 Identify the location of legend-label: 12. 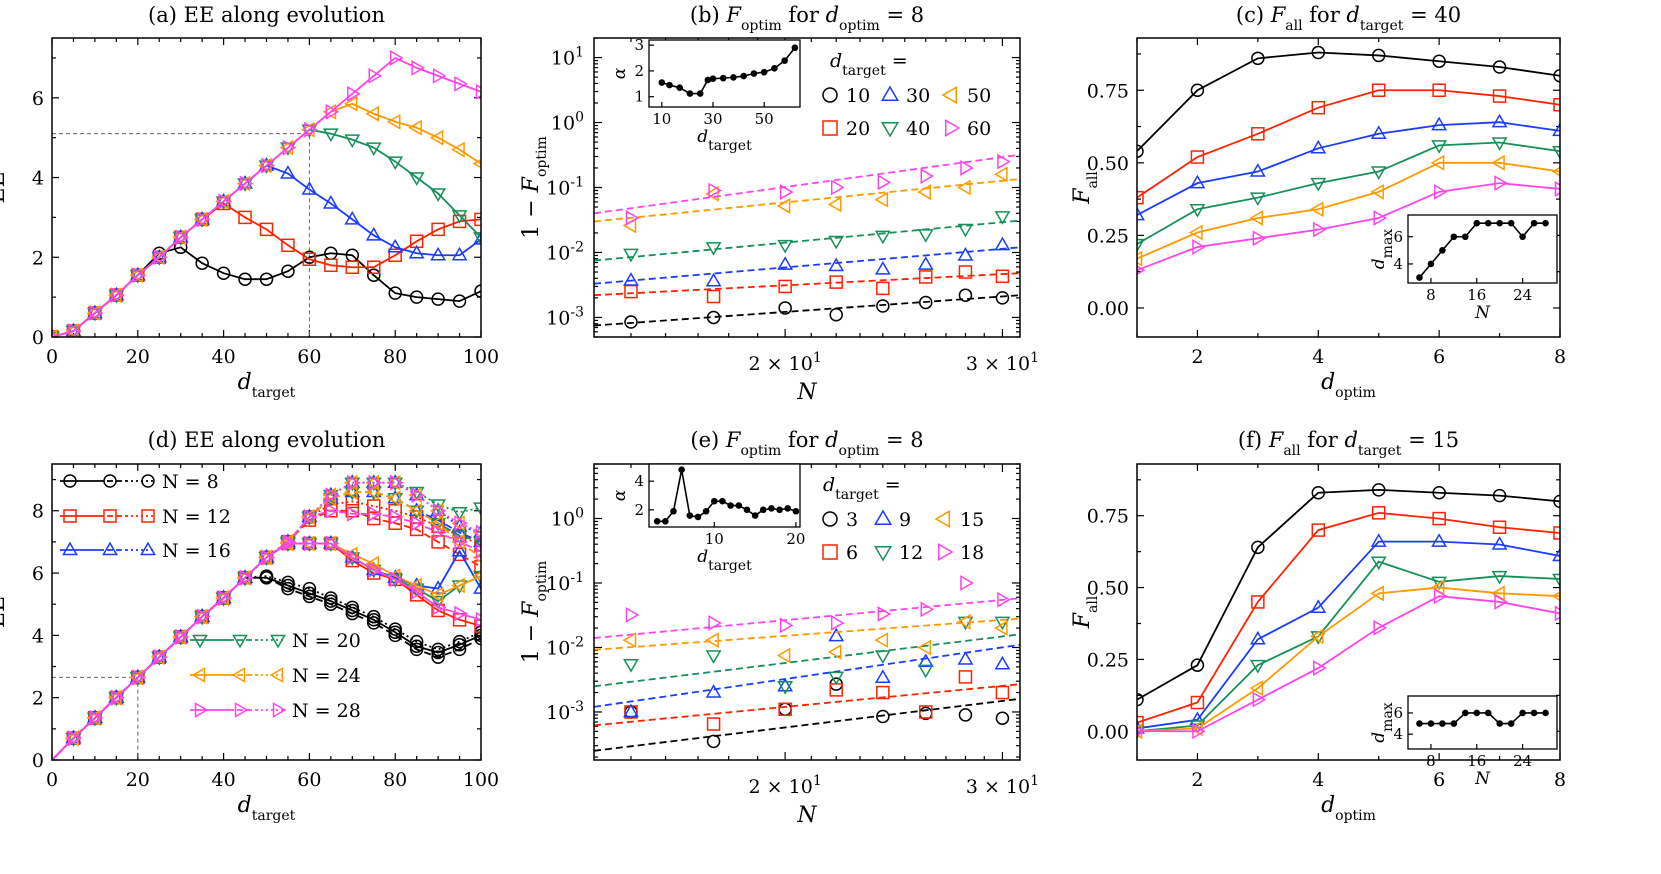
(911, 553).